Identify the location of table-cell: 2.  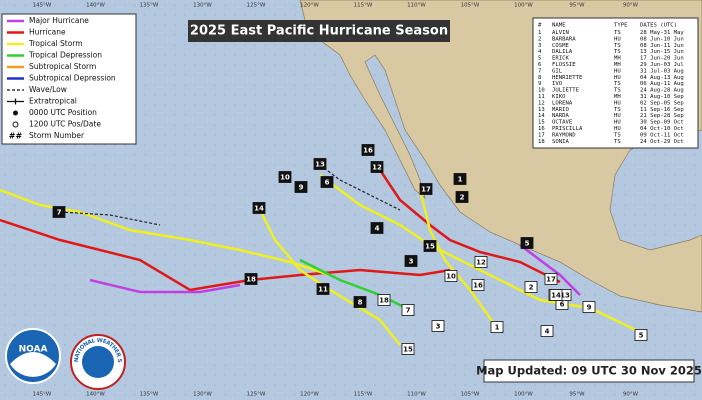
(539, 39).